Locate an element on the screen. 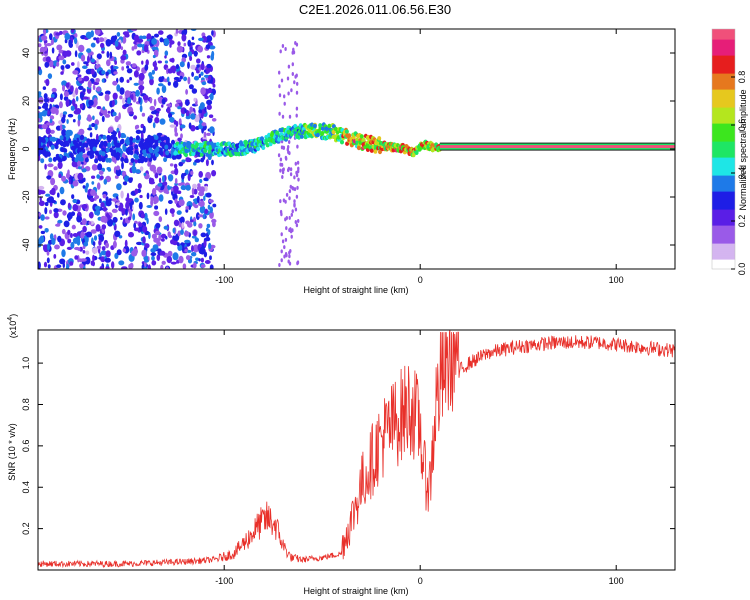 The image size is (750, 600). y-tick-label: 1.0 is located at coordinates (26, 363).